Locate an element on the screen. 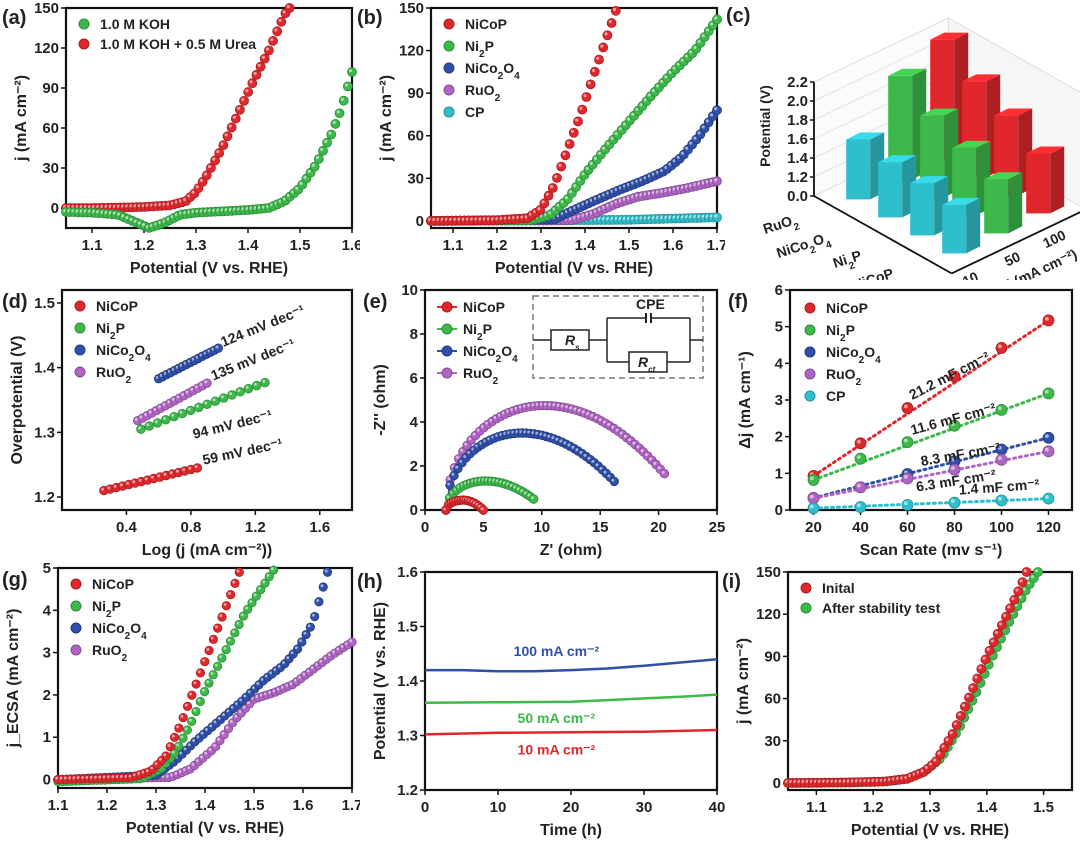 This screenshot has height=850, width=1080. grid-line is located at coordinates (881, 69).